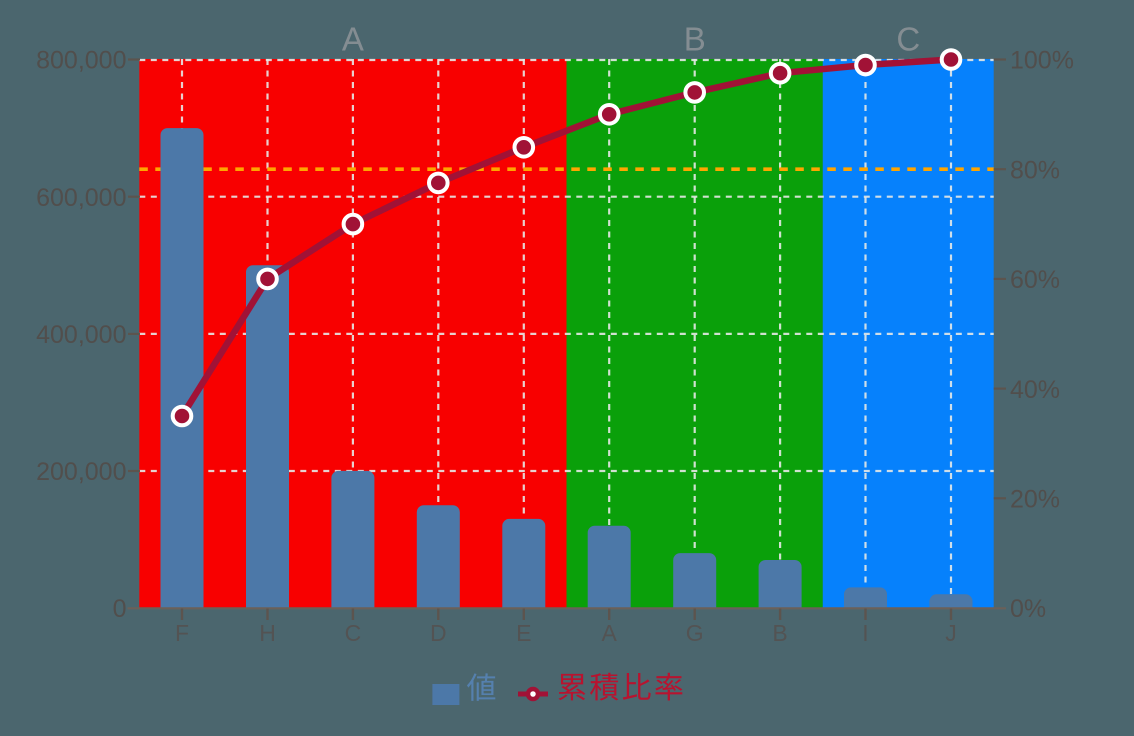 The height and width of the screenshot is (736, 1134). What do you see at coordinates (81, 198) in the screenshot?
I see `svg-text: 600,000` at bounding box center [81, 198].